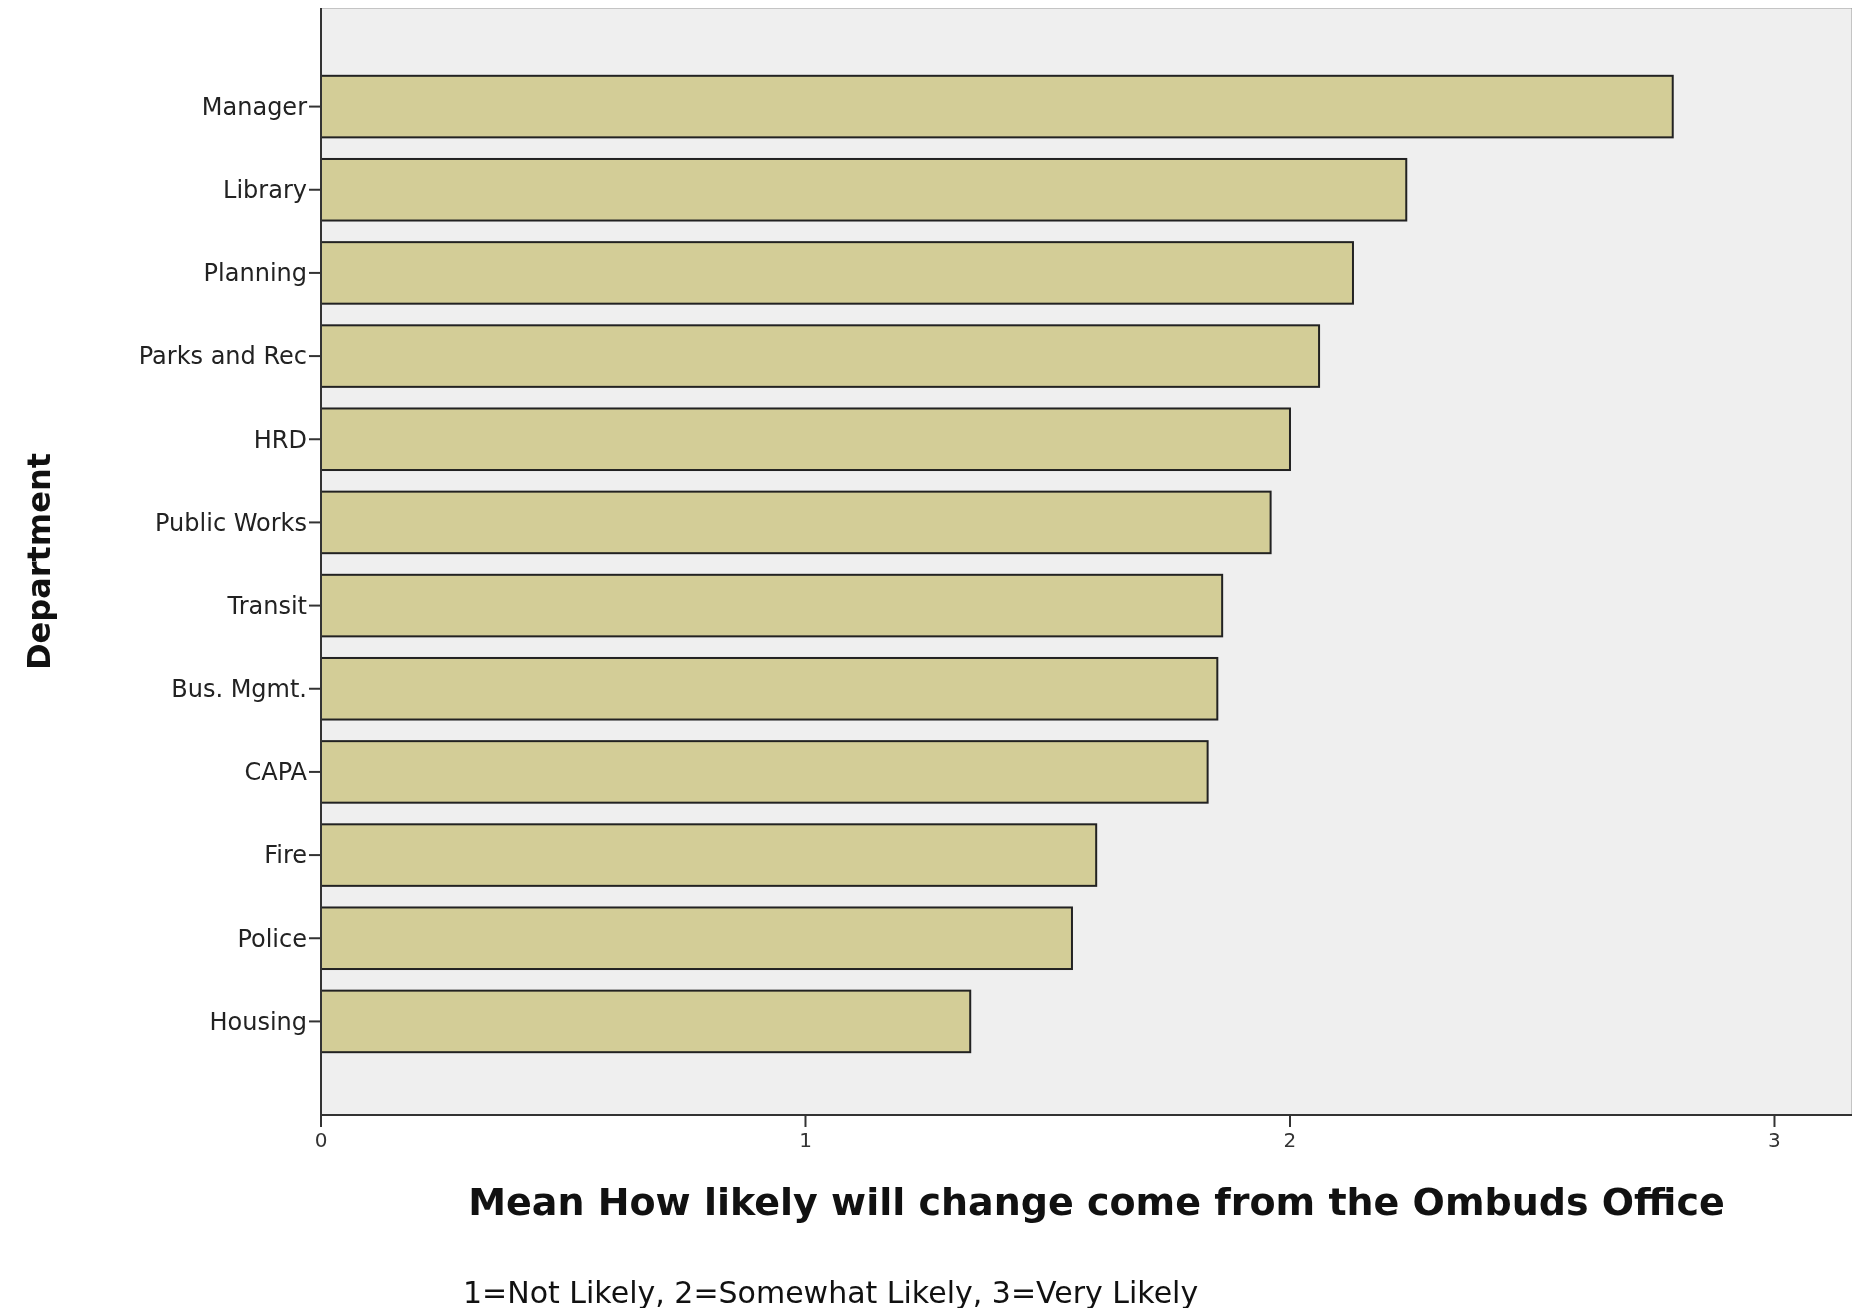 This screenshot has width=1860, height=1316. I want to click on y-tick-label: Public Works, so click(231, 522).